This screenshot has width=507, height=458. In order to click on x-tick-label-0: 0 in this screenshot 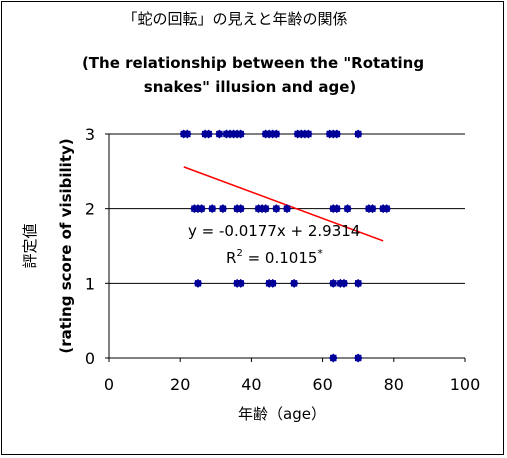, I will do `click(109, 384)`.